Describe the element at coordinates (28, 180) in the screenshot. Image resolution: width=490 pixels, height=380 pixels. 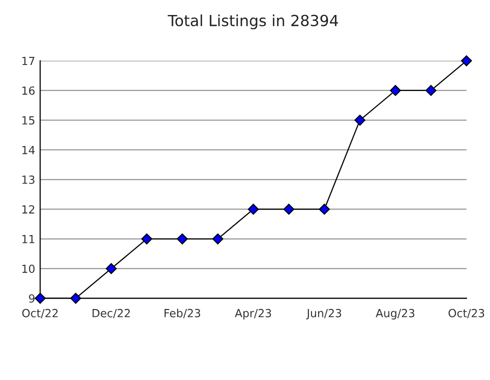
I see `y-tick-label: 13` at that location.